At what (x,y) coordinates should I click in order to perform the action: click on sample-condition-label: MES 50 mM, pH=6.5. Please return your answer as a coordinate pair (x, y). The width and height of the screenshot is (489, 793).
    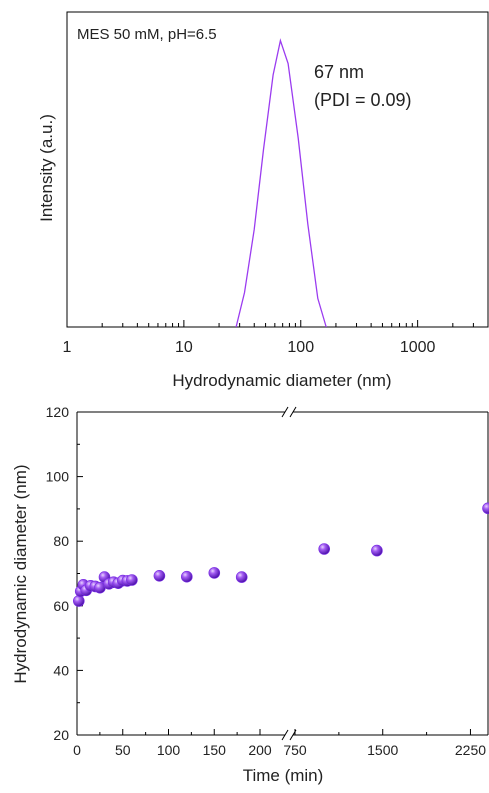
    Looking at the image, I should click on (147, 34).